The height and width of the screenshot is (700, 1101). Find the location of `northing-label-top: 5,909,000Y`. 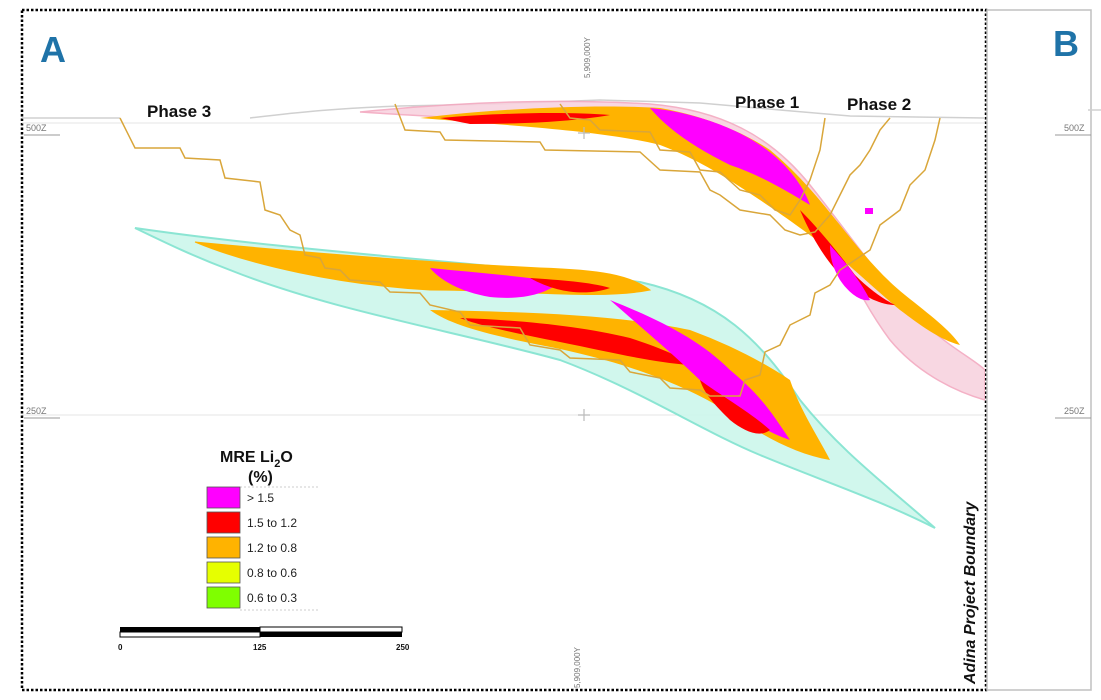

northing-label-top: 5,909,000Y is located at coordinates (587, 57).